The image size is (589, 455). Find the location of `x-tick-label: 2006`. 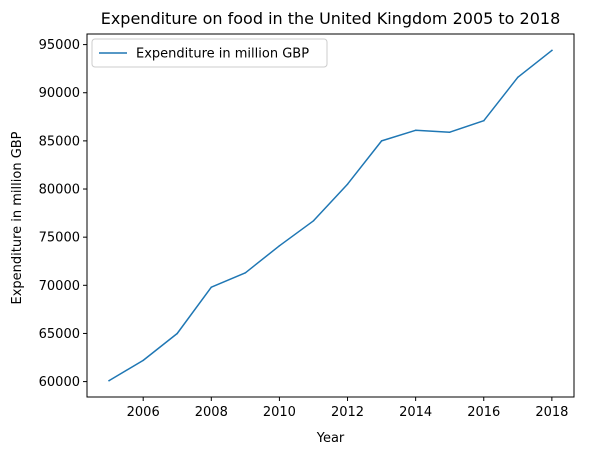

x-tick-label: 2006 is located at coordinates (143, 412).